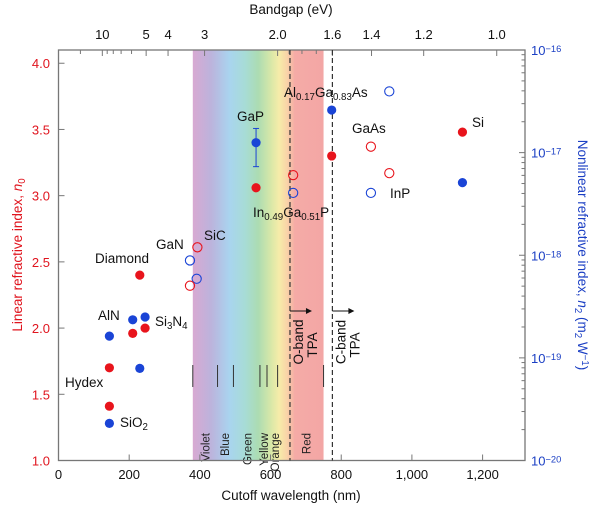 This screenshot has width=600, height=510. What do you see at coordinates (140, 368) in the screenshot?
I see `nonlinear-point-diamond` at bounding box center [140, 368].